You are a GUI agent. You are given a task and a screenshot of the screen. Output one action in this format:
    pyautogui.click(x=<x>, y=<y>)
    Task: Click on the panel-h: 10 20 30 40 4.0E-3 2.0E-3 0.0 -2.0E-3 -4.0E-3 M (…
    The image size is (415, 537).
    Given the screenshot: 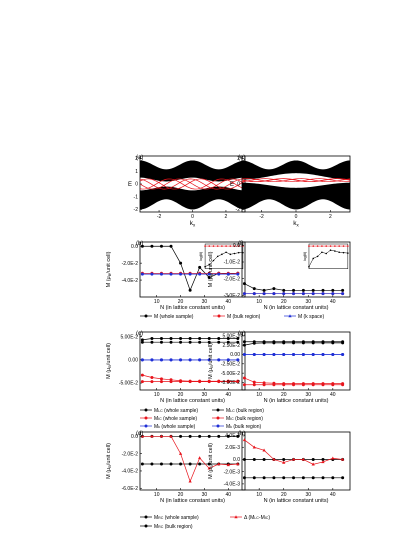 What is the action you would take?
    pyautogui.click(x=279, y=467)
    